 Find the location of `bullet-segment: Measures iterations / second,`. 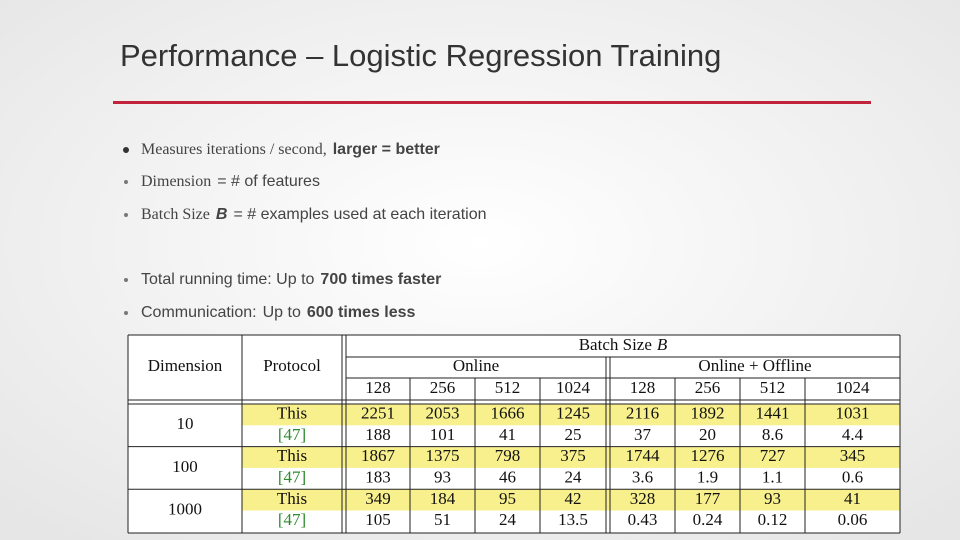

bullet-segment: Measures iterations / second, is located at coordinates (234, 149).